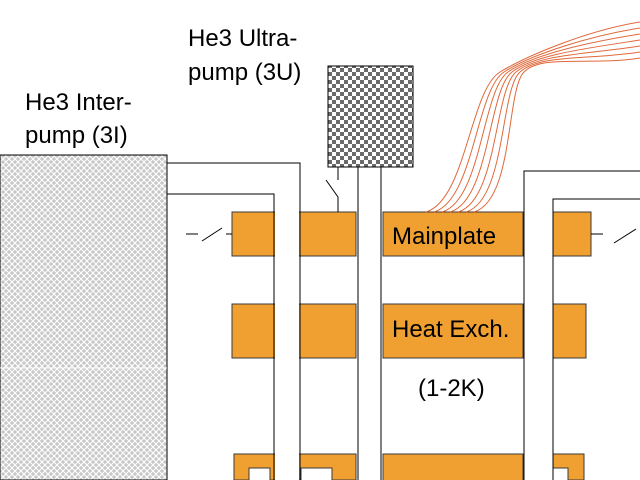 This screenshot has width=640, height=480. Describe the element at coordinates (244, 72) in the screenshot. I see `ultrapump-label-line2: pump (3U)` at that location.